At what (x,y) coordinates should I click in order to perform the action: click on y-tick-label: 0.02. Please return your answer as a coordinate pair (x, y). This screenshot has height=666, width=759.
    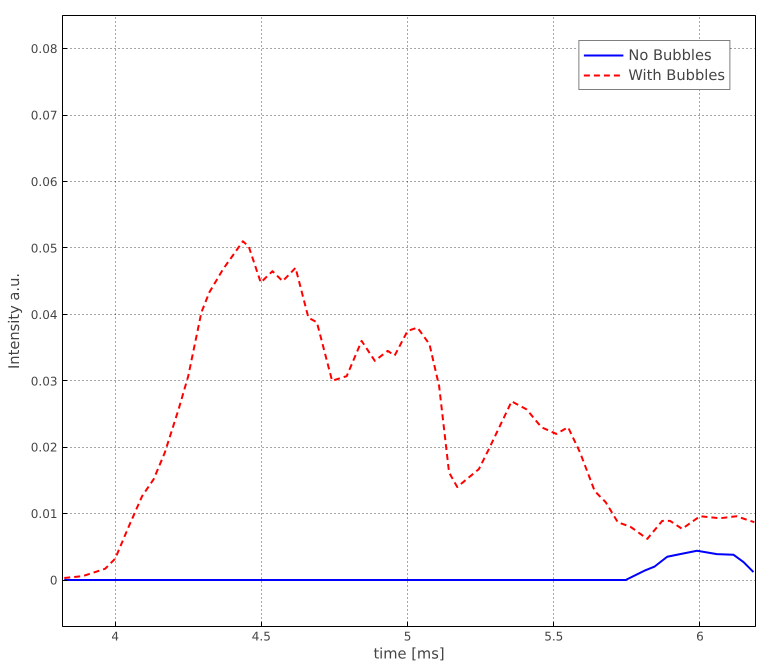
    Looking at the image, I should click on (44, 447).